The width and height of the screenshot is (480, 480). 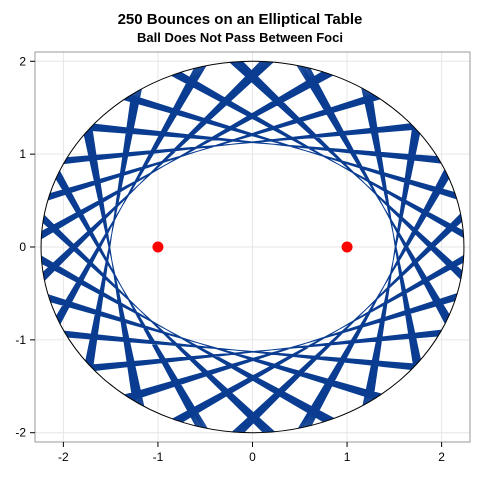 What do you see at coordinates (347, 457) in the screenshot?
I see `x-tick-label: 1` at bounding box center [347, 457].